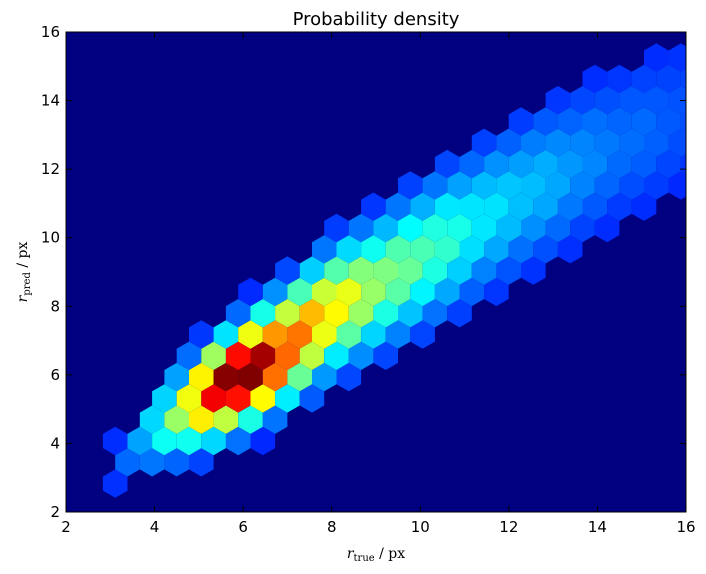 This screenshot has width=706, height=574. I want to click on y-tick-label: 6, so click(55, 375).